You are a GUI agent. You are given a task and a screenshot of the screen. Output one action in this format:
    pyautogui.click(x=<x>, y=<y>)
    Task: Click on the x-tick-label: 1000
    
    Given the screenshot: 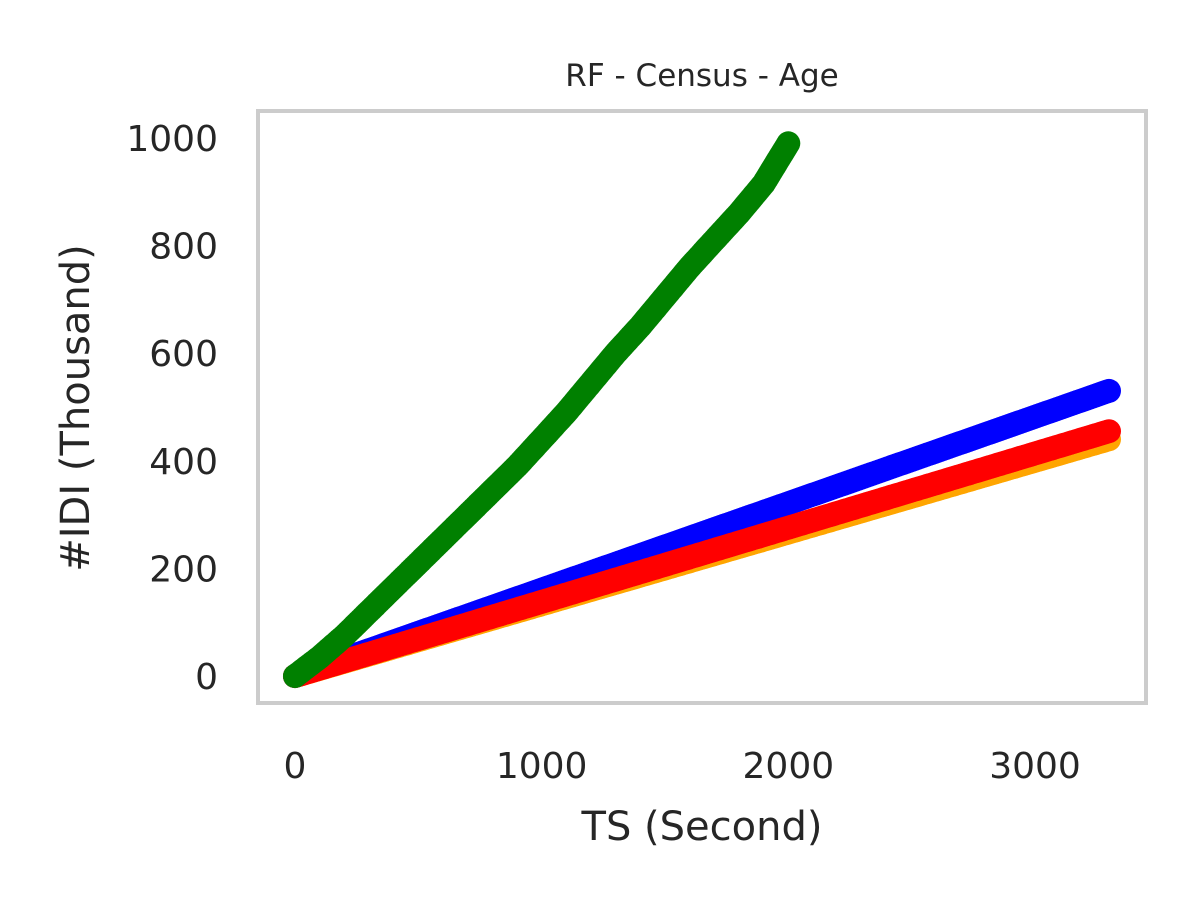 What is the action you would take?
    pyautogui.click(x=542, y=766)
    